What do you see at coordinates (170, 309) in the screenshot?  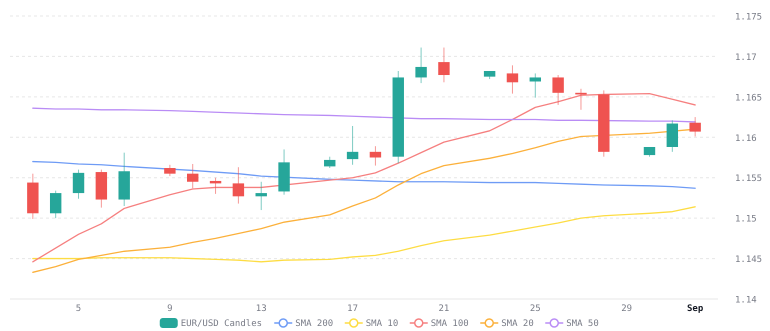 I see `x-tick-label: 9` at bounding box center [170, 309].